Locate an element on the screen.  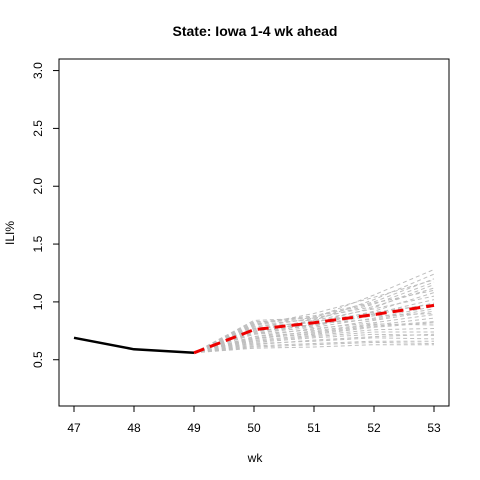
x-axis: 47 48 49 50 51 52 53 is located at coordinates (254, 420).